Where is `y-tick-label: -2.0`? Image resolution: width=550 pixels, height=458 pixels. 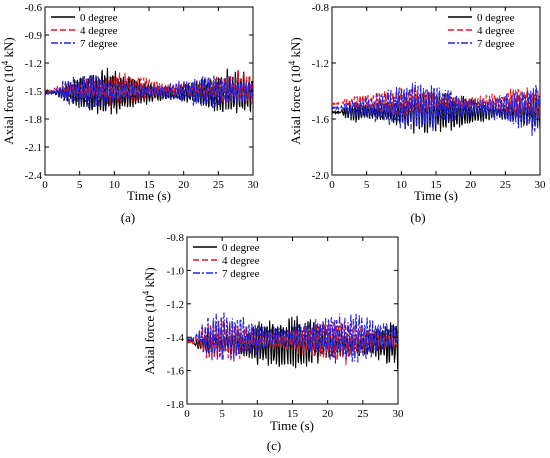 y-tick-label: -2.0 is located at coordinates (321, 176).